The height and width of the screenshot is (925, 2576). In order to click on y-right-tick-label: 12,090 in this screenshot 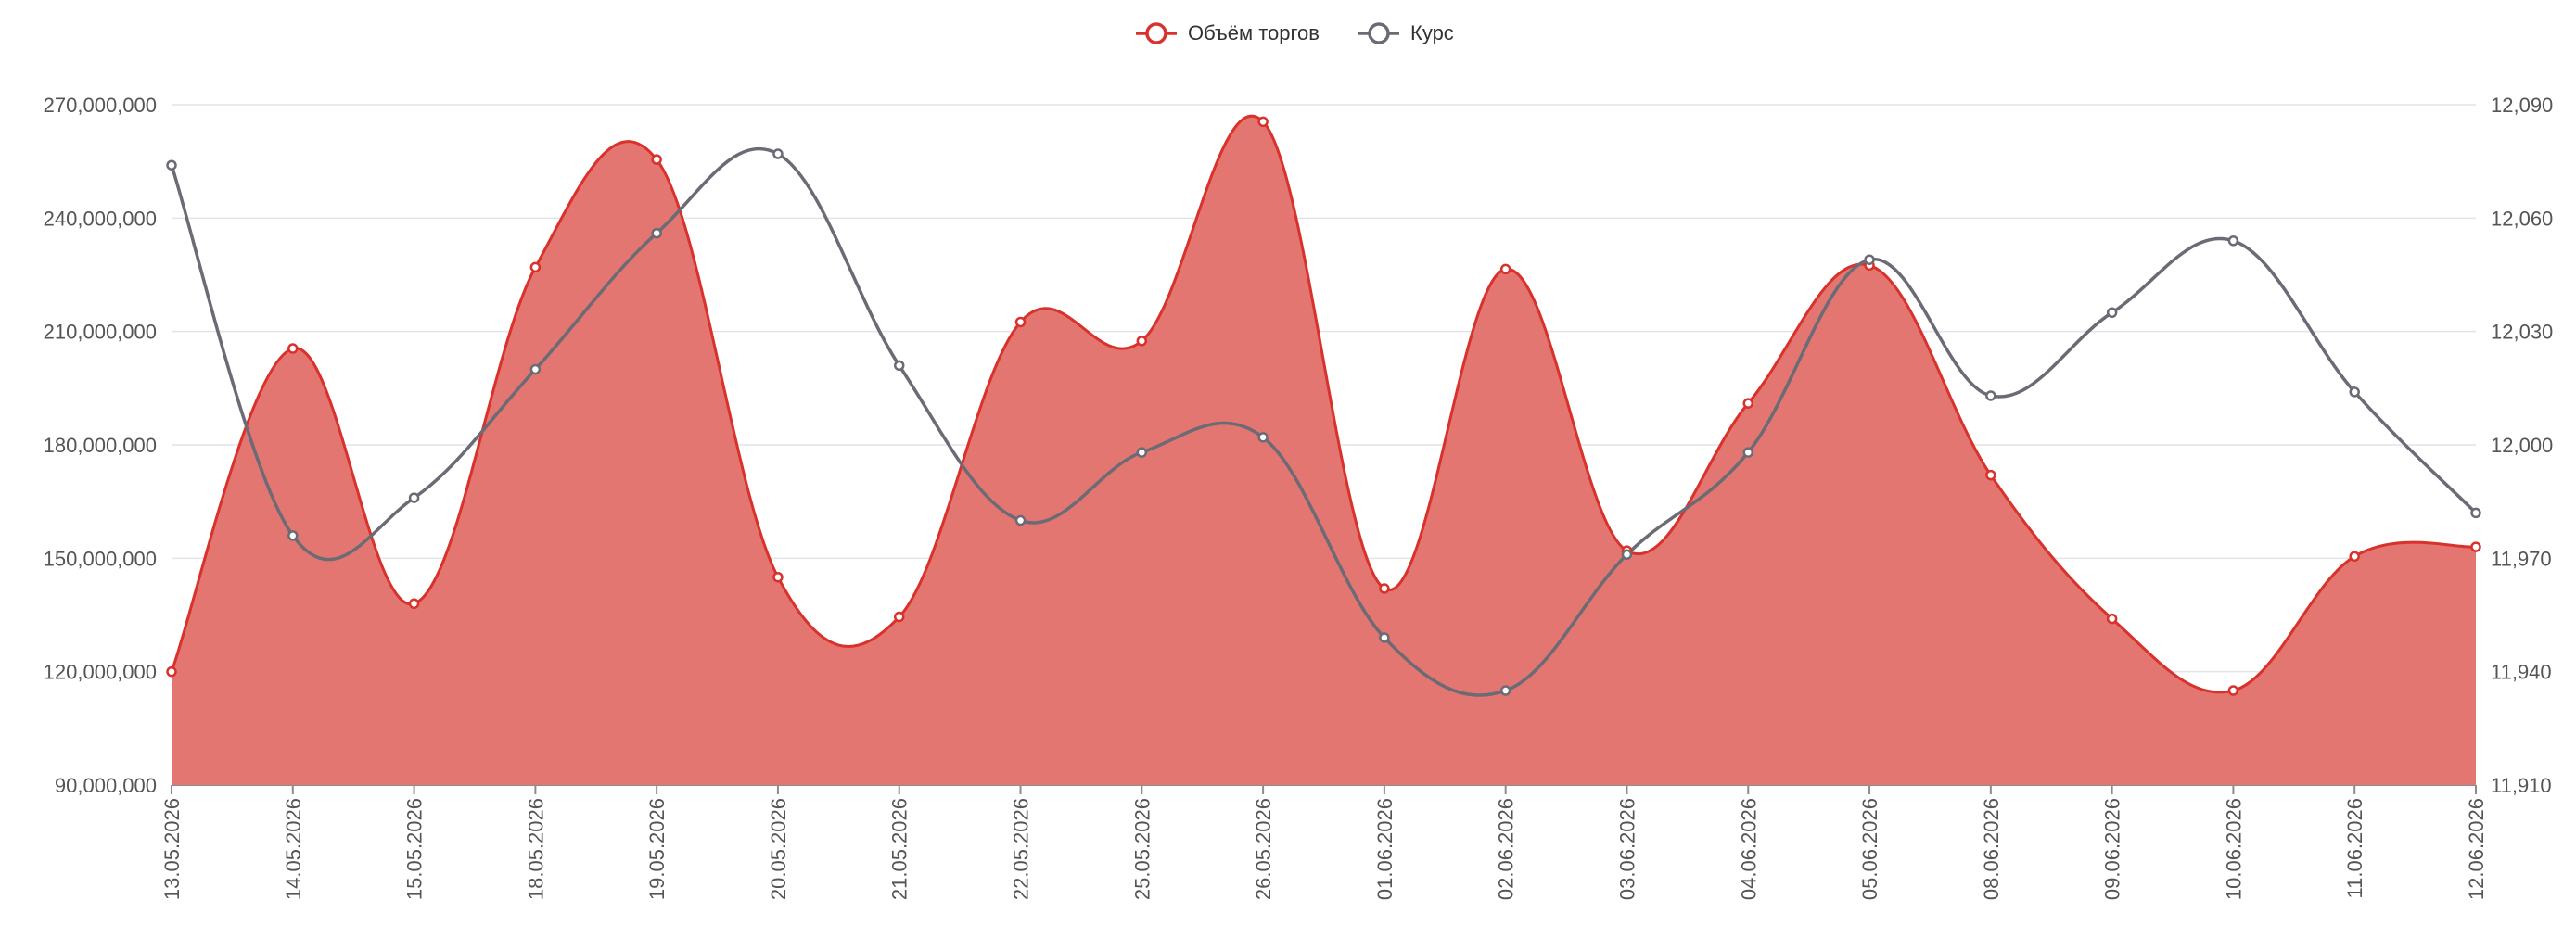, I will do `click(2522, 106)`.